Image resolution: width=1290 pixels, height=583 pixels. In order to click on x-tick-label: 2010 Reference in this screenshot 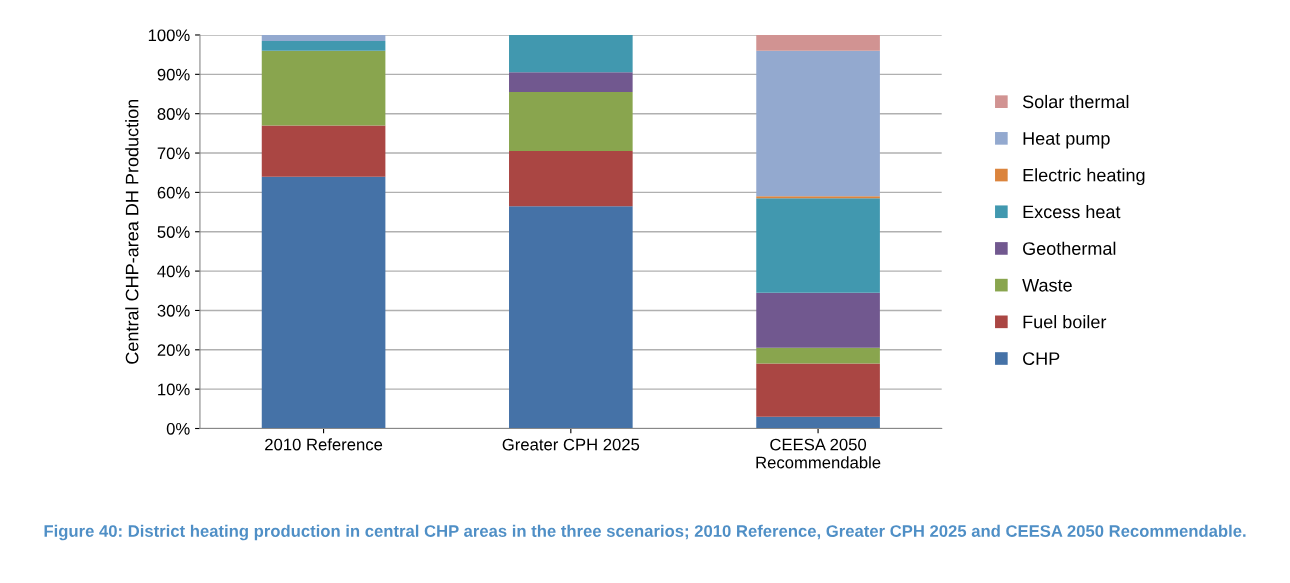, I will do `click(324, 444)`.